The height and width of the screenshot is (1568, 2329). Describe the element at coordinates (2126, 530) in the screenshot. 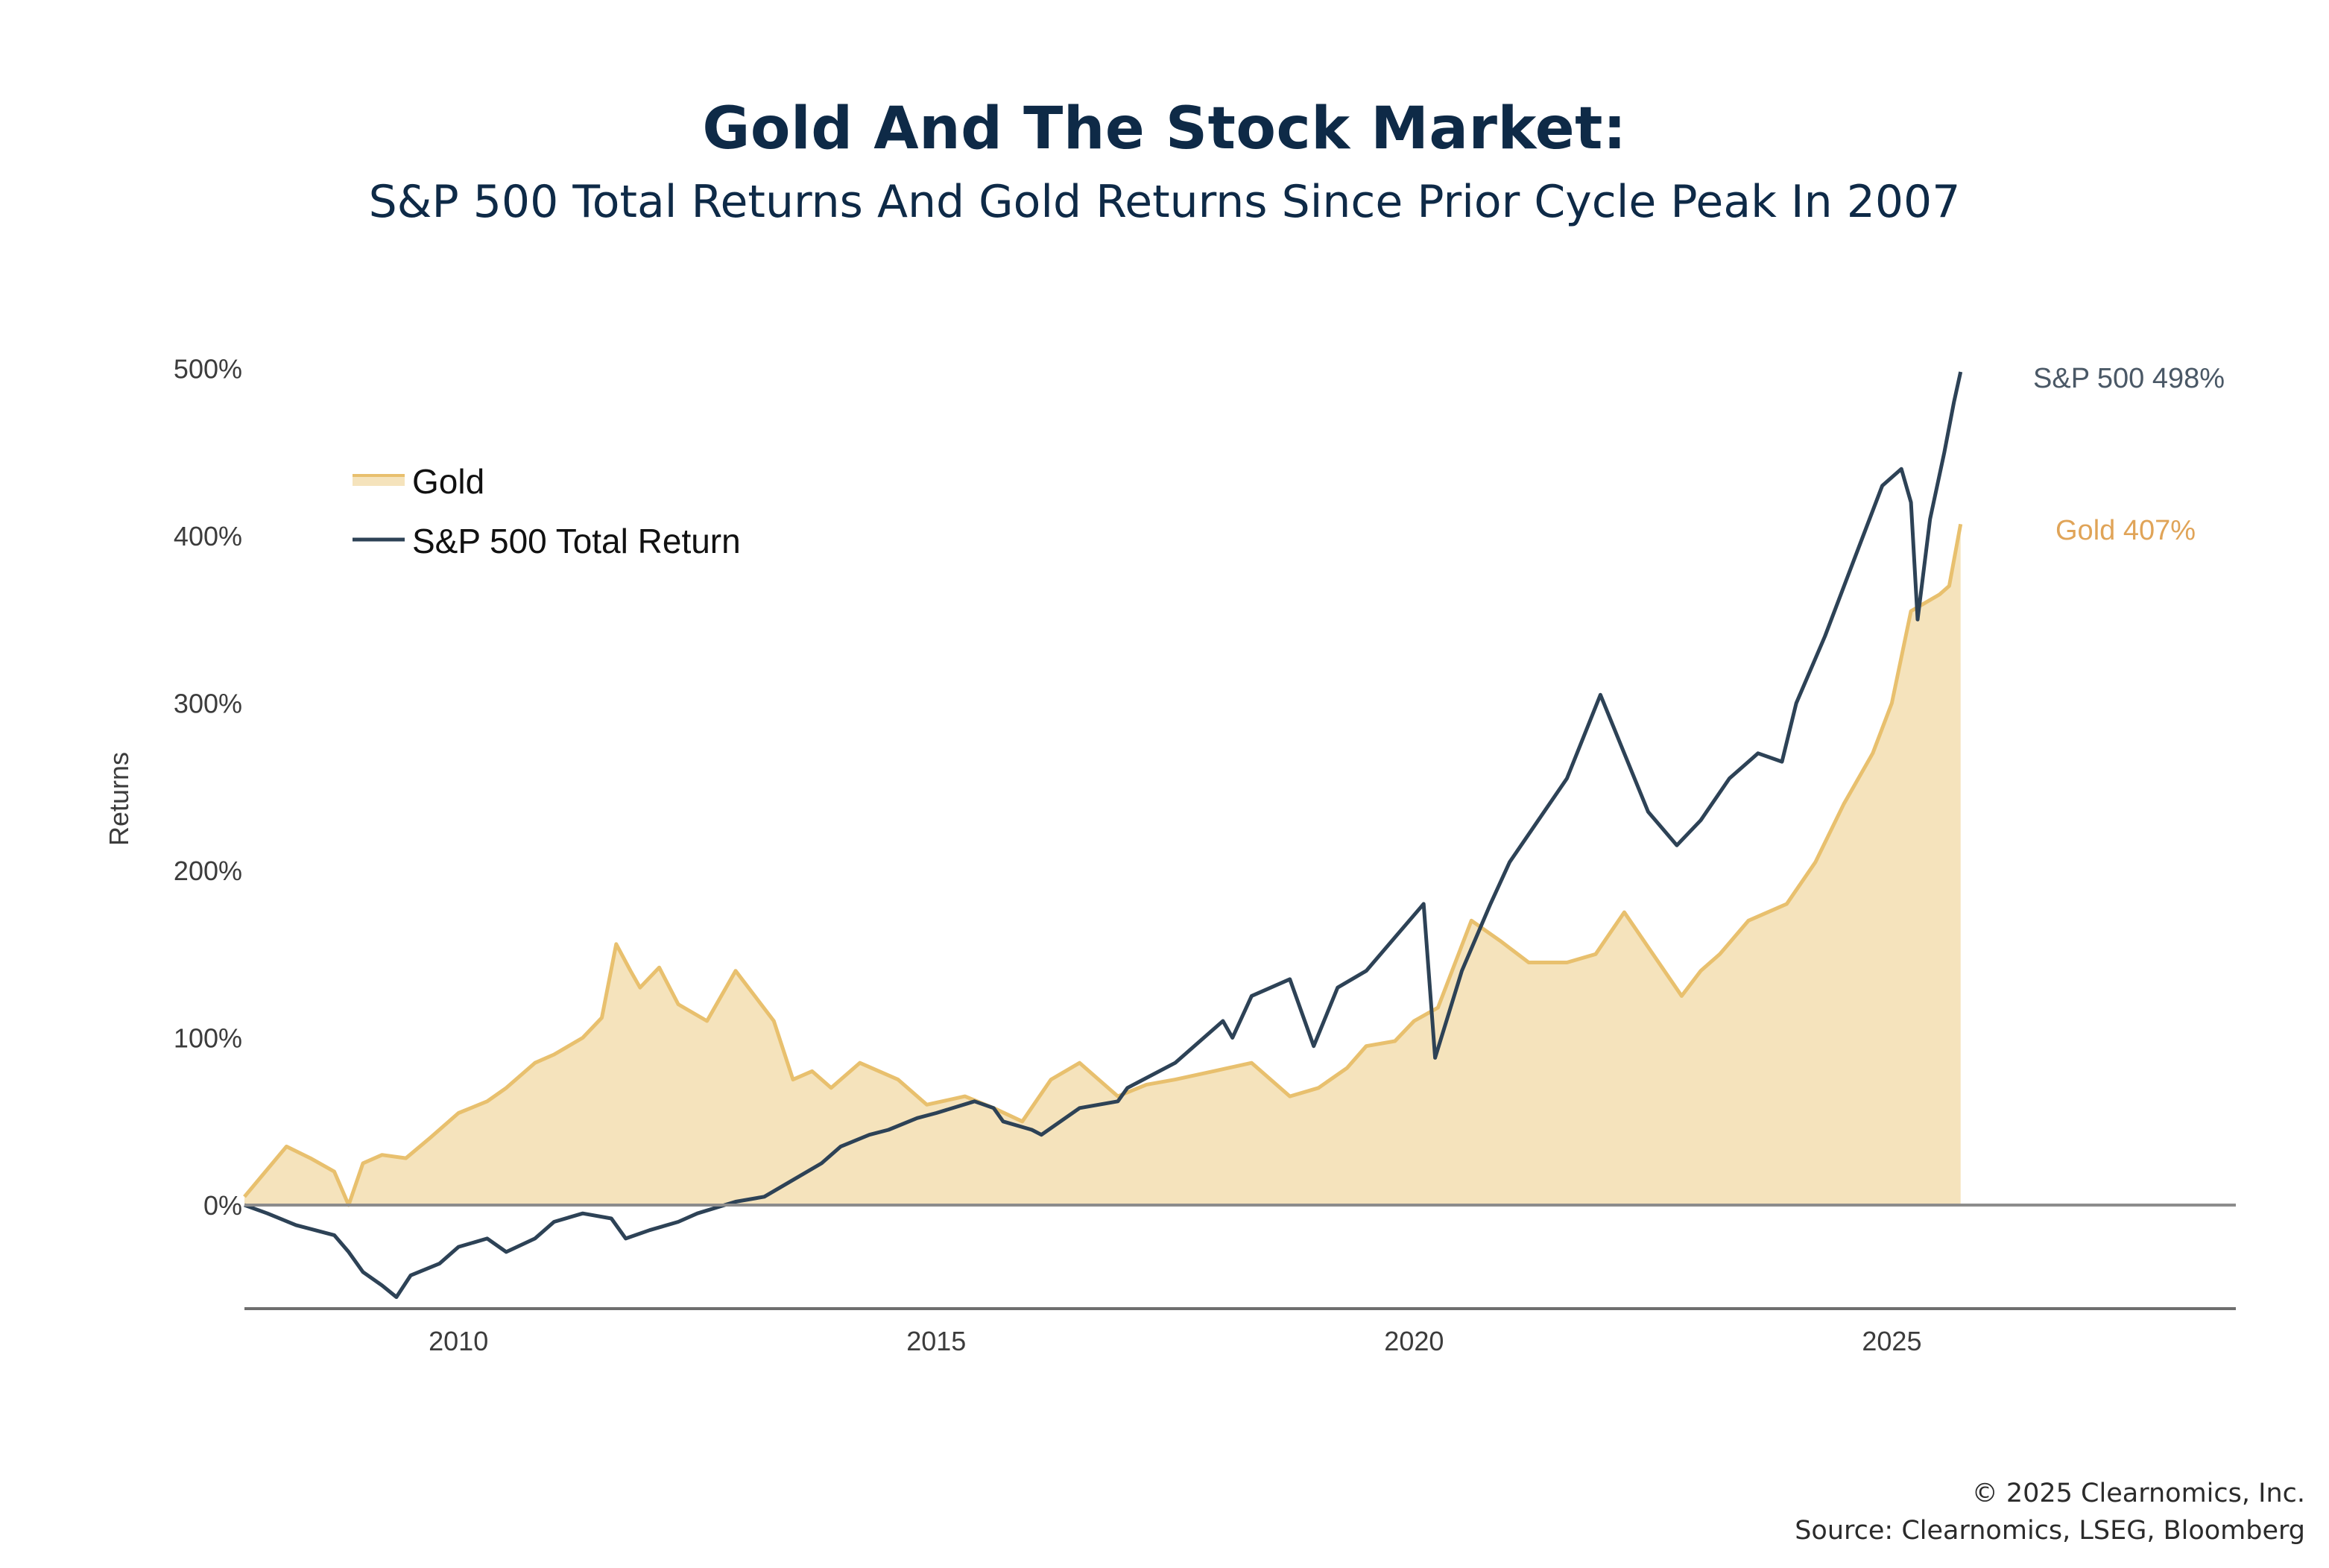

I see `end-label-gold: Gold 407%` at that location.